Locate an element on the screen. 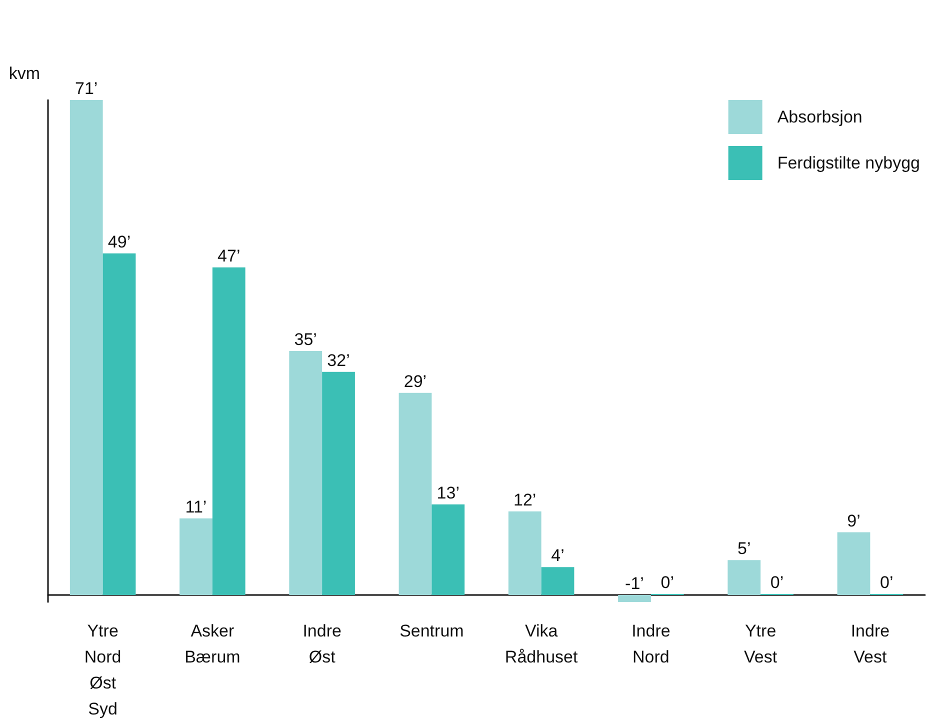 This screenshot has width=935, height=722. legend-label: Ferdigstilte nybygg is located at coordinates (848, 163).